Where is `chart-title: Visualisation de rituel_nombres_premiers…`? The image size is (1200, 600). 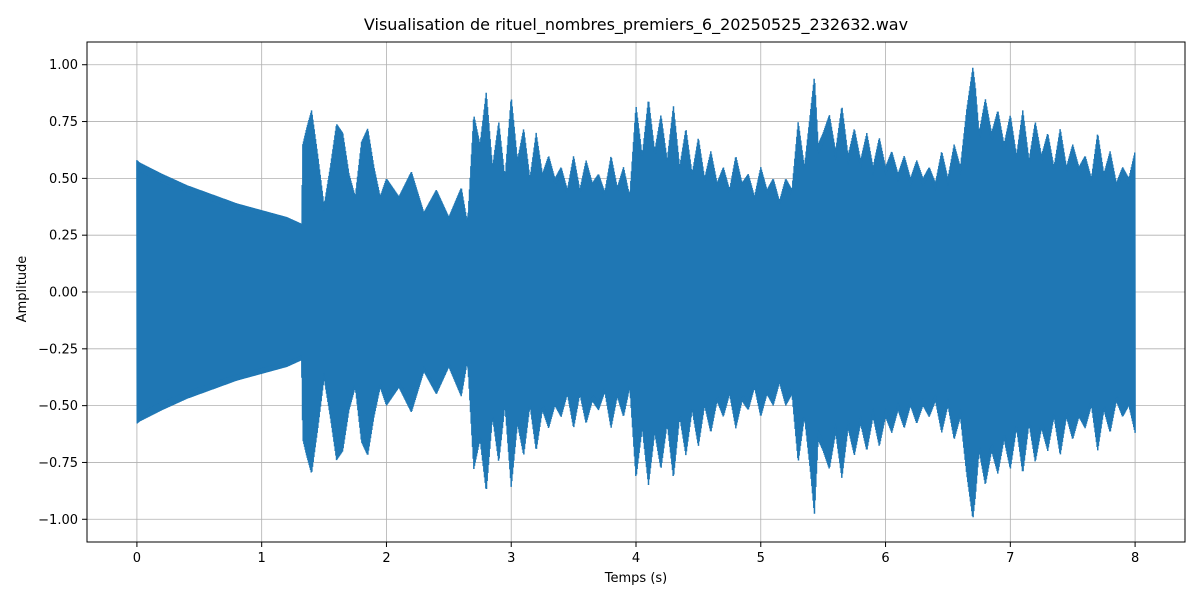 chart-title: Visualisation de rituel_nombres_premiers… is located at coordinates (636, 25).